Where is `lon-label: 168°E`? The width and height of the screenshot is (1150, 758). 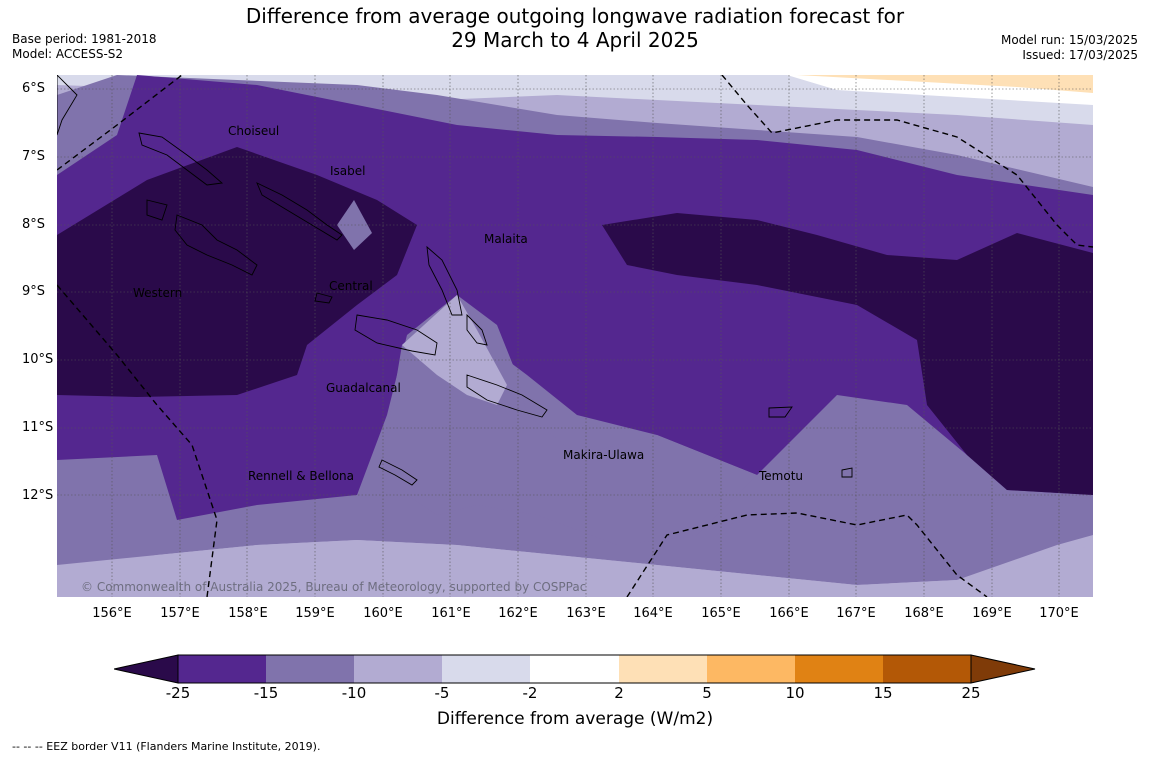
lon-label: 168°E is located at coordinates (924, 613).